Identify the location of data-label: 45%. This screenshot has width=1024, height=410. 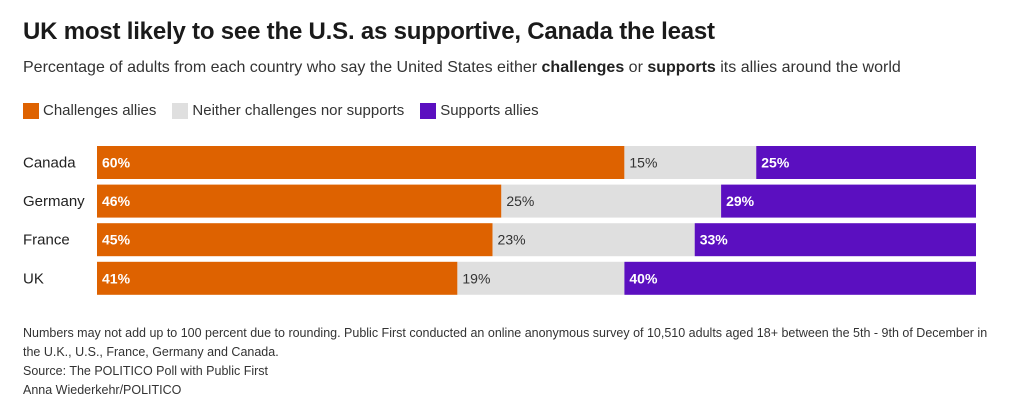
(116, 240).